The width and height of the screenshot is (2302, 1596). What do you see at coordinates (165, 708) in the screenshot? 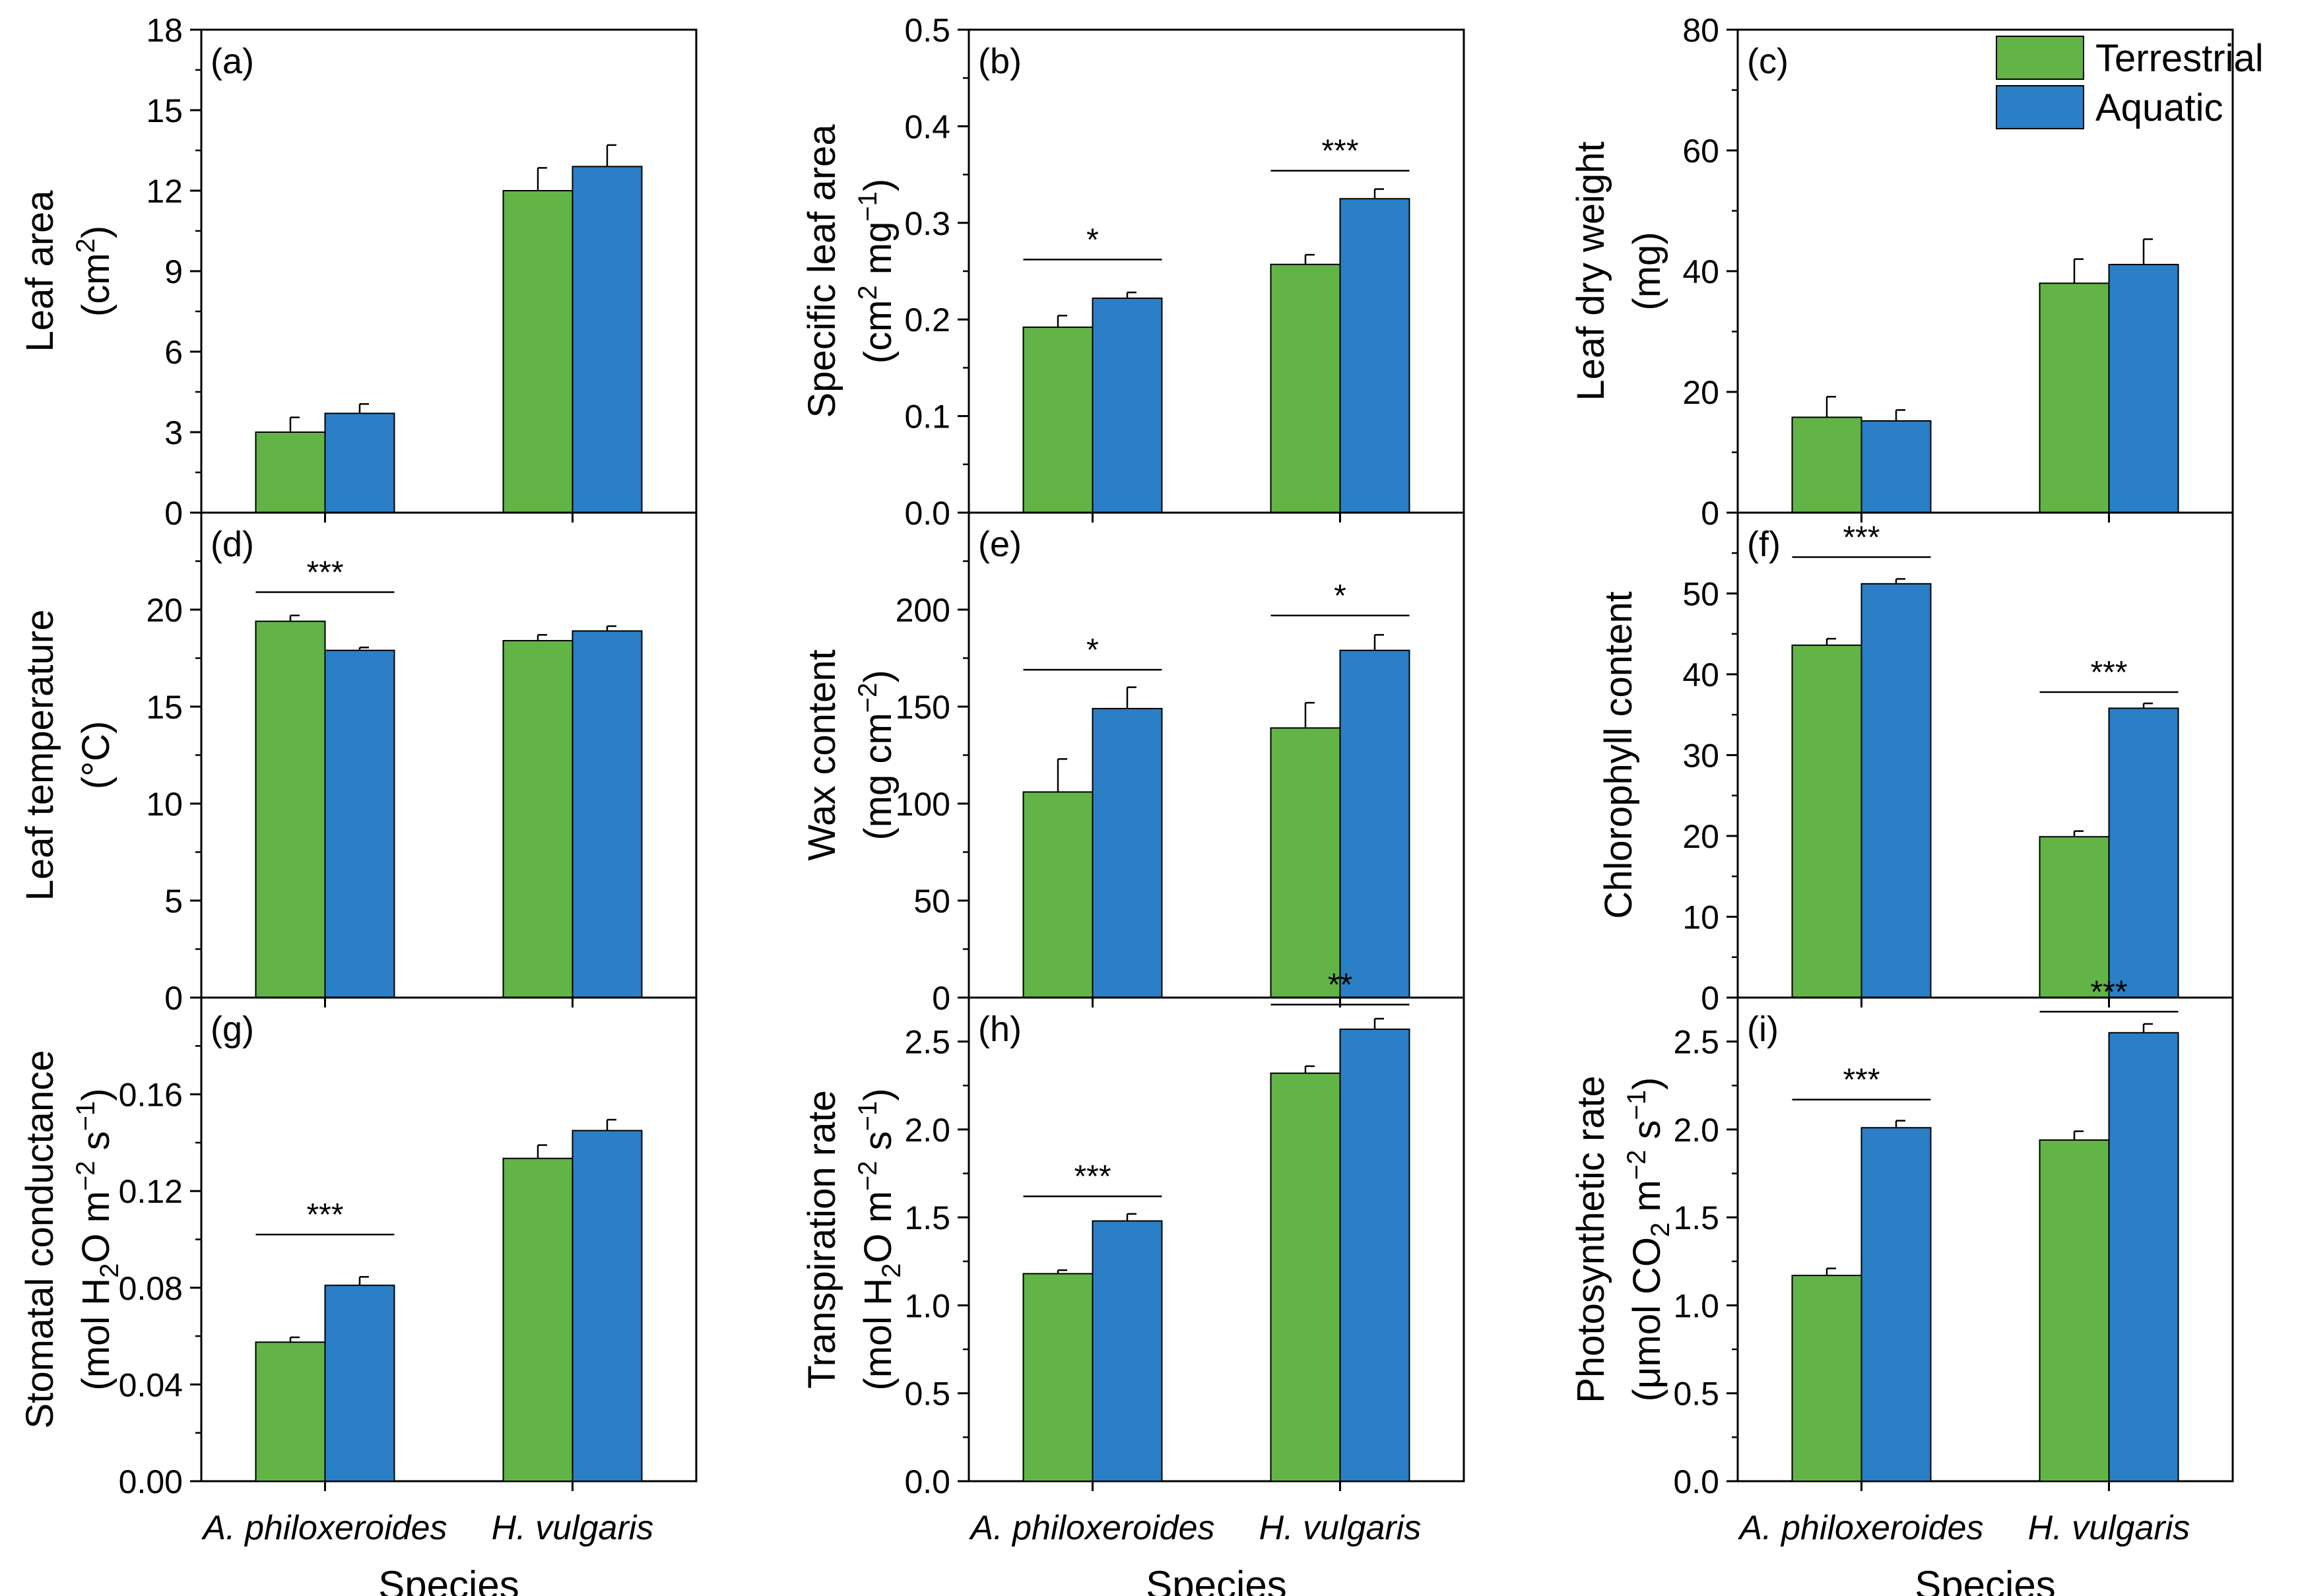
I see `y-tick-label: 15` at bounding box center [165, 708].